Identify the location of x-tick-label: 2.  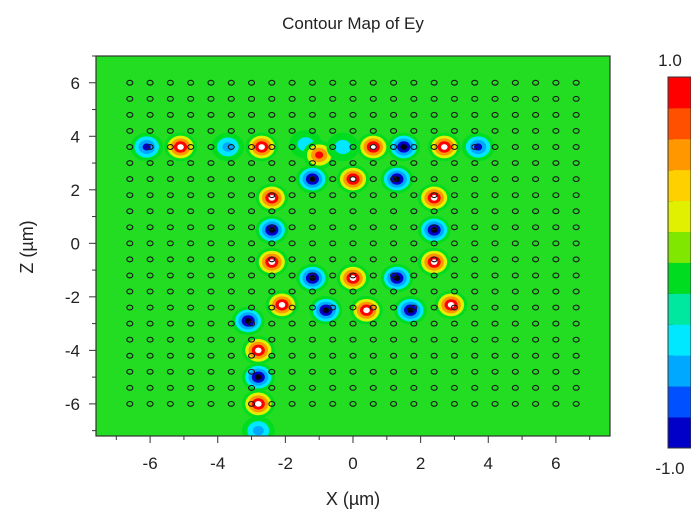
(420, 463).